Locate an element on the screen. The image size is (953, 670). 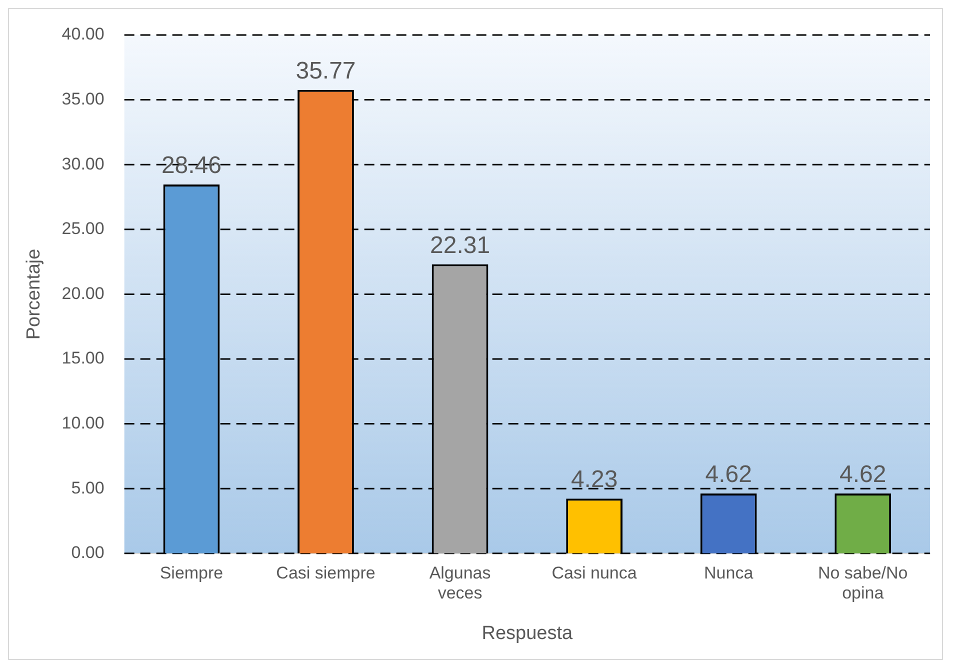
y-tick-label: 20.00 is located at coordinates (83, 293).